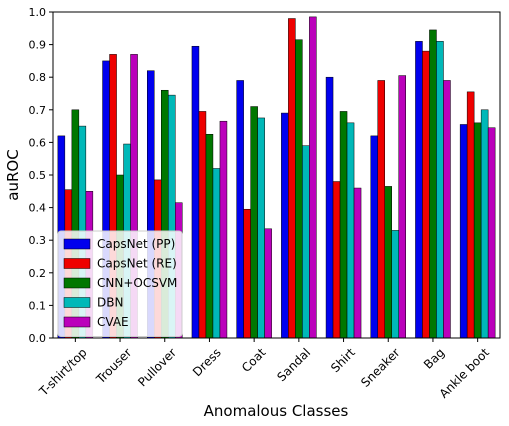  Describe the element at coordinates (38, 12) in the screenshot. I see `y-tick-label: 1.0` at that location.